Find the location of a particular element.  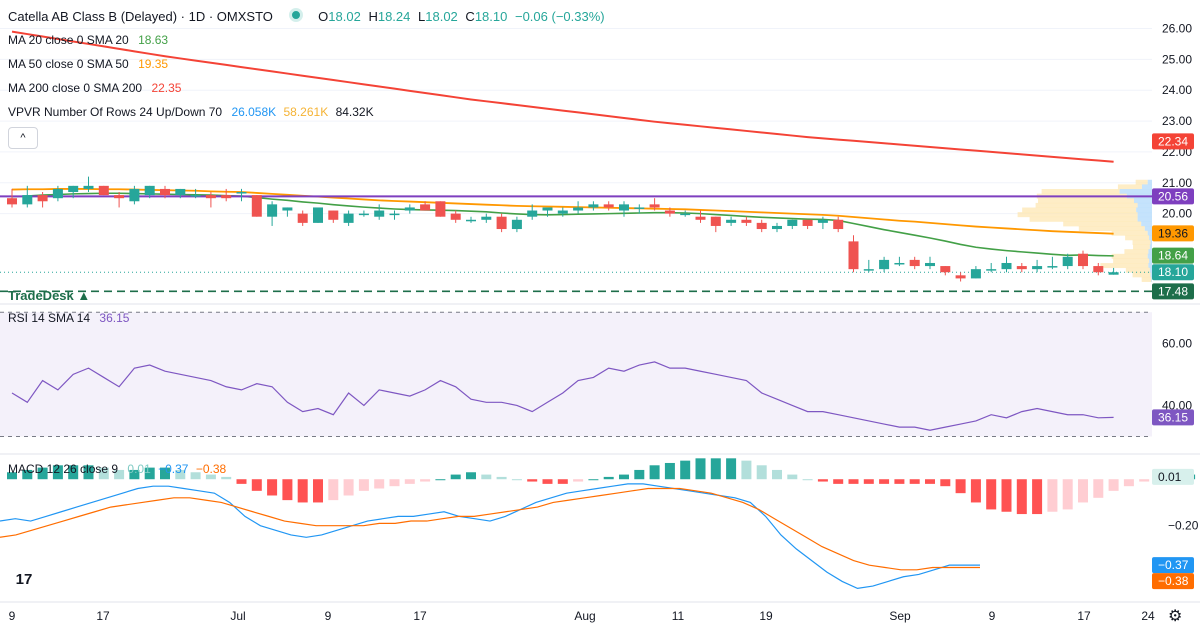

ma200-legend: MA 200 close 0 SMA 200 22.35 is located at coordinates (94, 88).